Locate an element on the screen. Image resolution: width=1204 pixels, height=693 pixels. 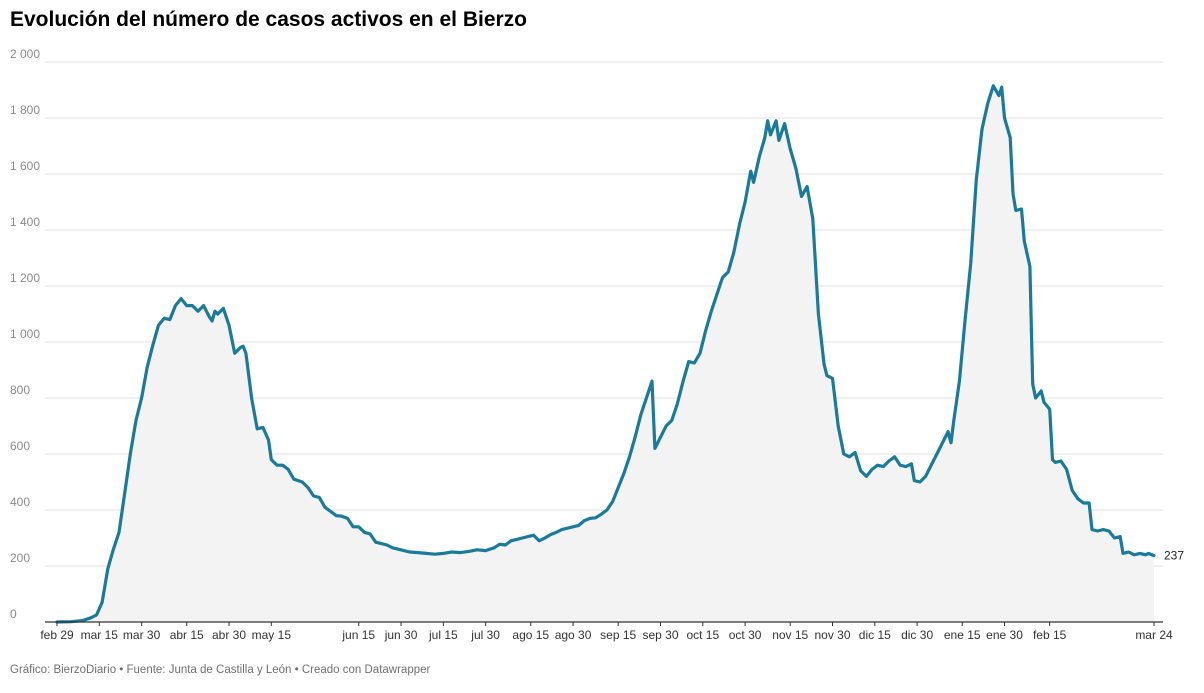
x-tick-label: ago 30 is located at coordinates (573, 635).